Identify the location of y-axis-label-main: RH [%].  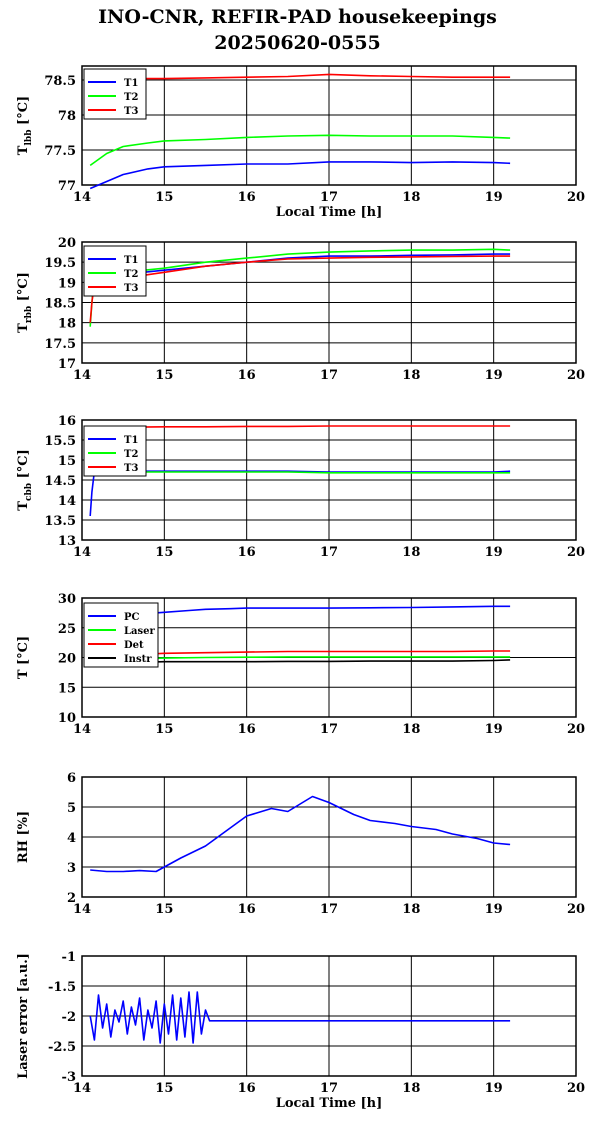
(23, 837).